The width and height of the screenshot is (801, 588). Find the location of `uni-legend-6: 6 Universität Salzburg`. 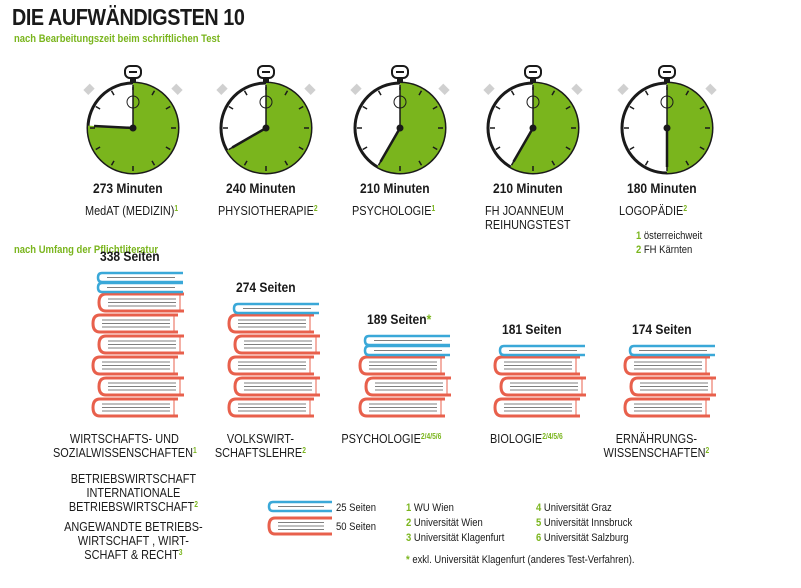

uni-legend-6: 6 Universität Salzburg is located at coordinates (582, 538).